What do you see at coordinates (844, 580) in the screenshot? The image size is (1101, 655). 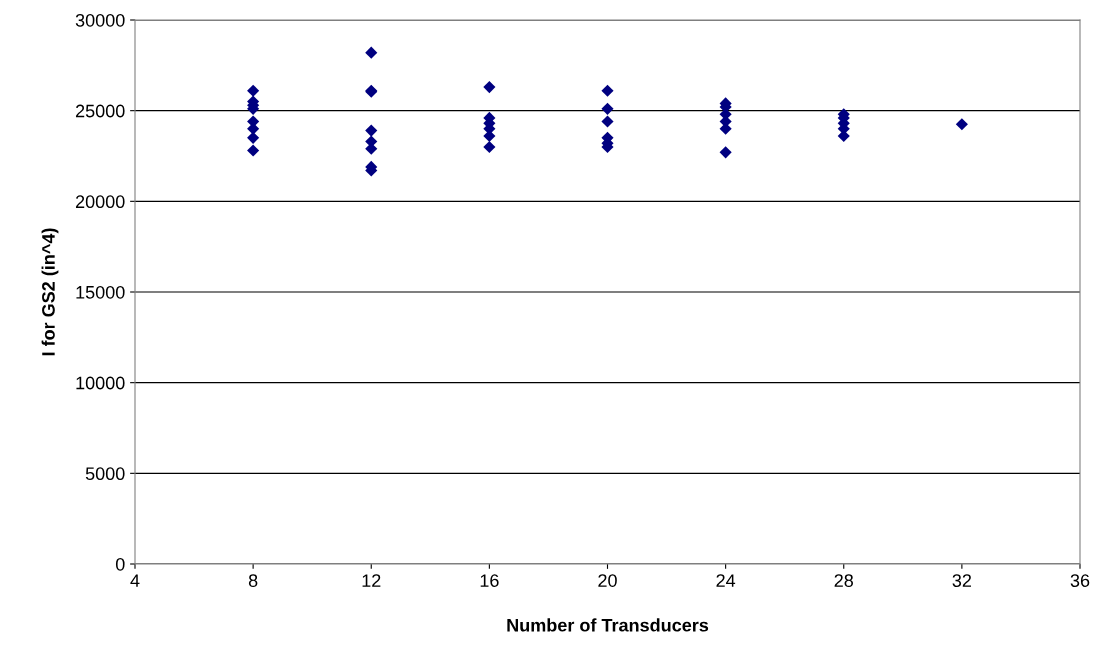 I see `x-tick-label: 28` at bounding box center [844, 580].